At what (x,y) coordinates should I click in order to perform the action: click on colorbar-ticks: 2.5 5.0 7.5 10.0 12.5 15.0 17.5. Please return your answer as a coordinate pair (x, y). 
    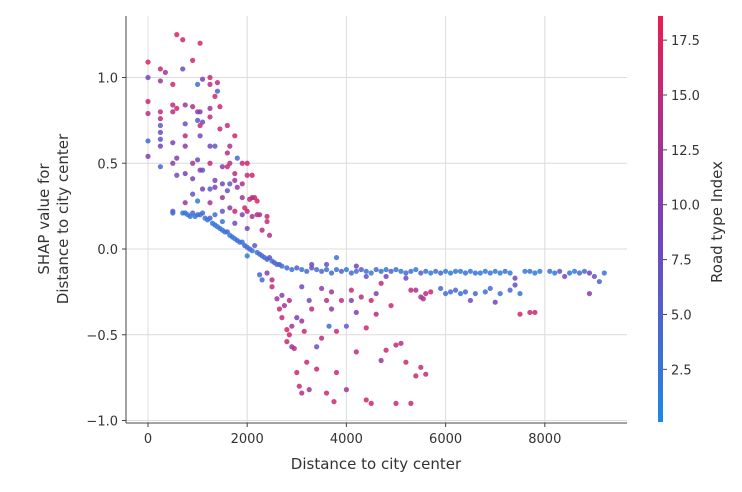
    Looking at the image, I should click on (681, 206).